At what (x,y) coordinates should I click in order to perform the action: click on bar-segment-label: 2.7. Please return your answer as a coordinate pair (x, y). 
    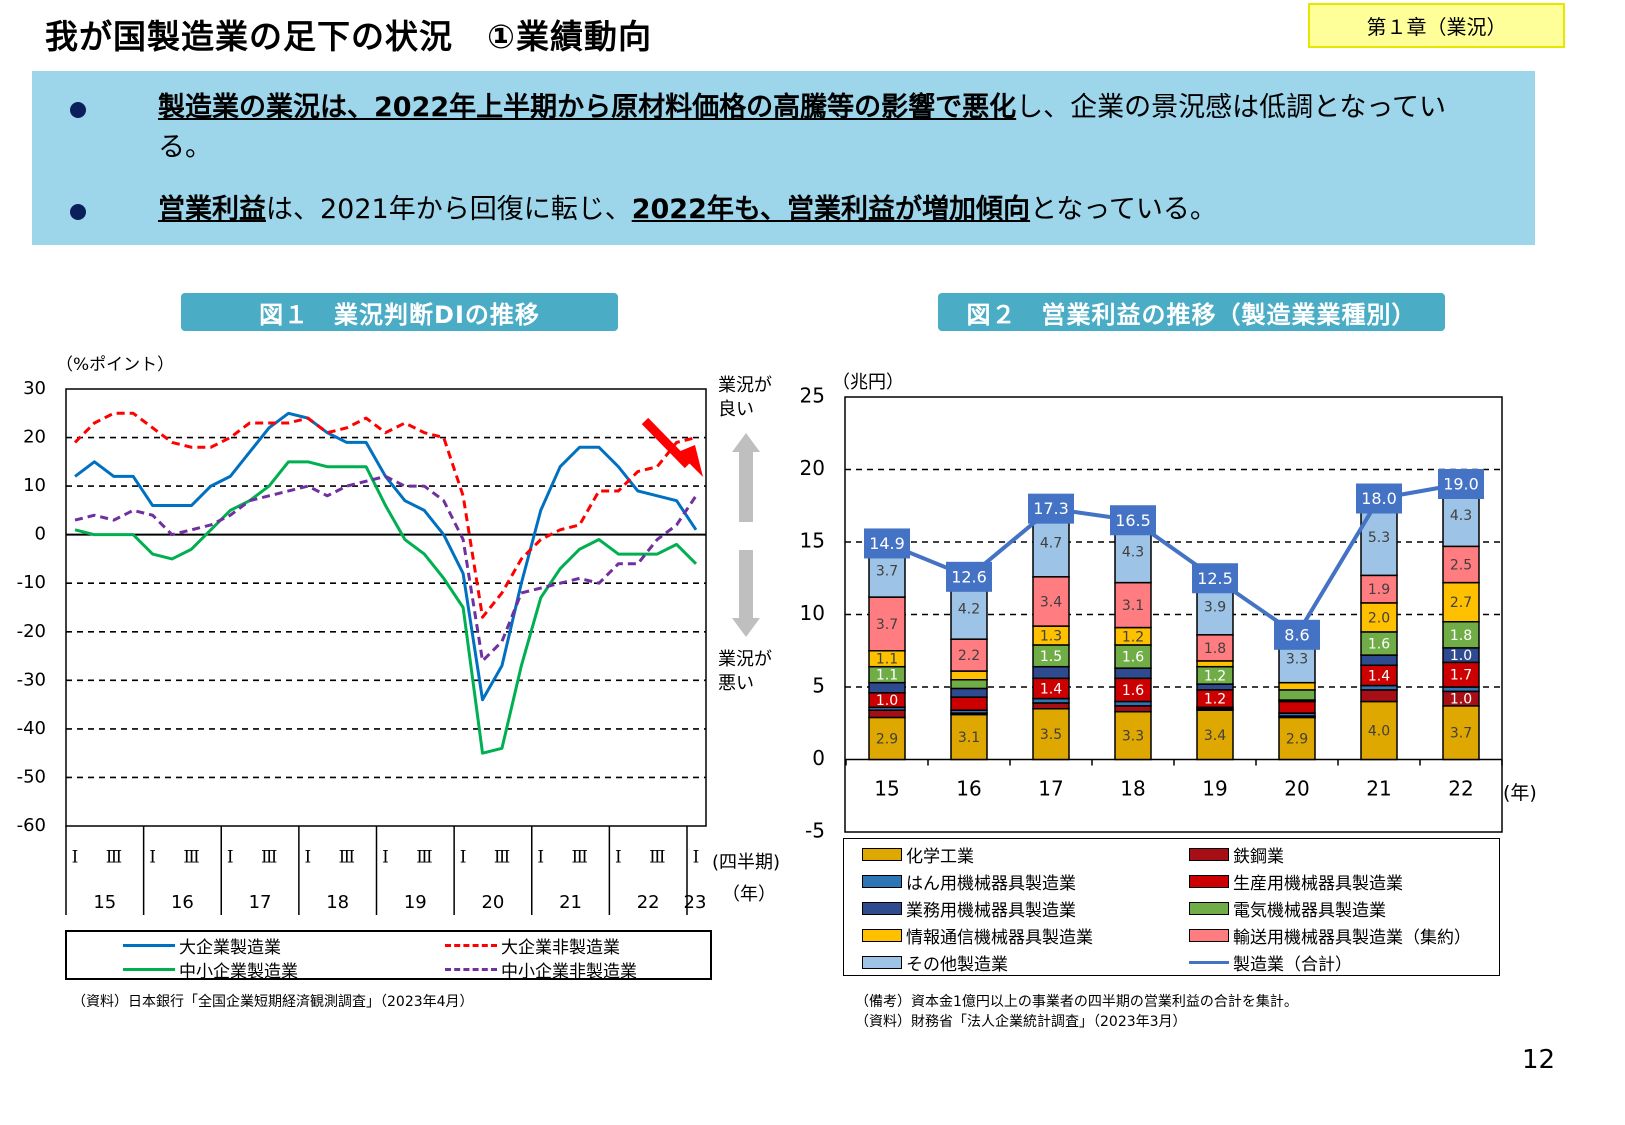
    Looking at the image, I should click on (1461, 603).